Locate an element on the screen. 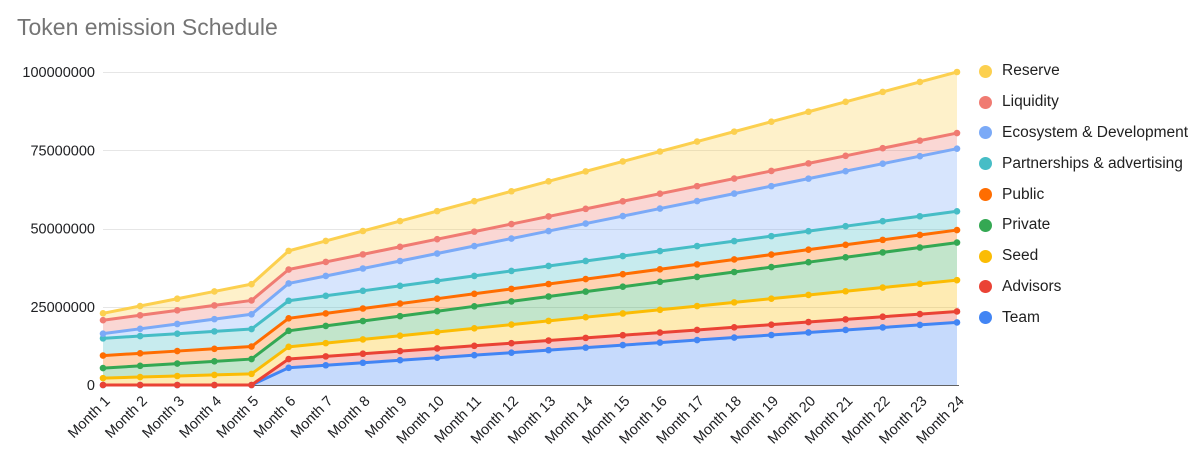 The height and width of the screenshot is (464, 1200). legend-item-private: Private is located at coordinates (1083, 225).